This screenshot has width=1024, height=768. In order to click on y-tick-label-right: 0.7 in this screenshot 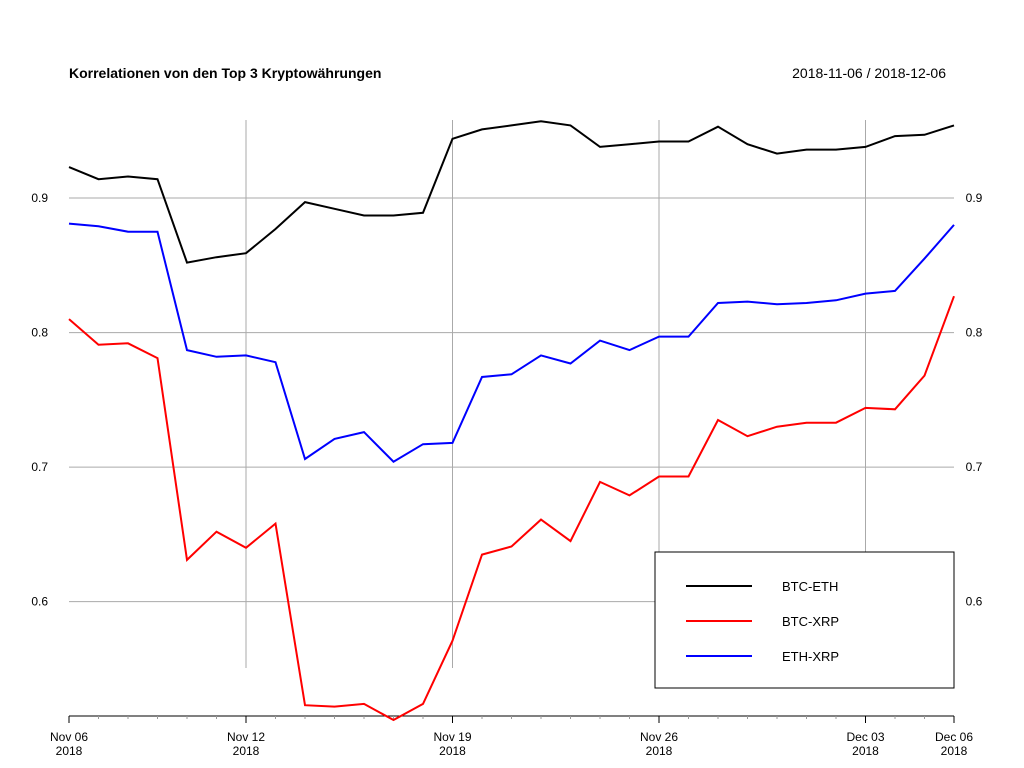, I will do `click(974, 467)`.